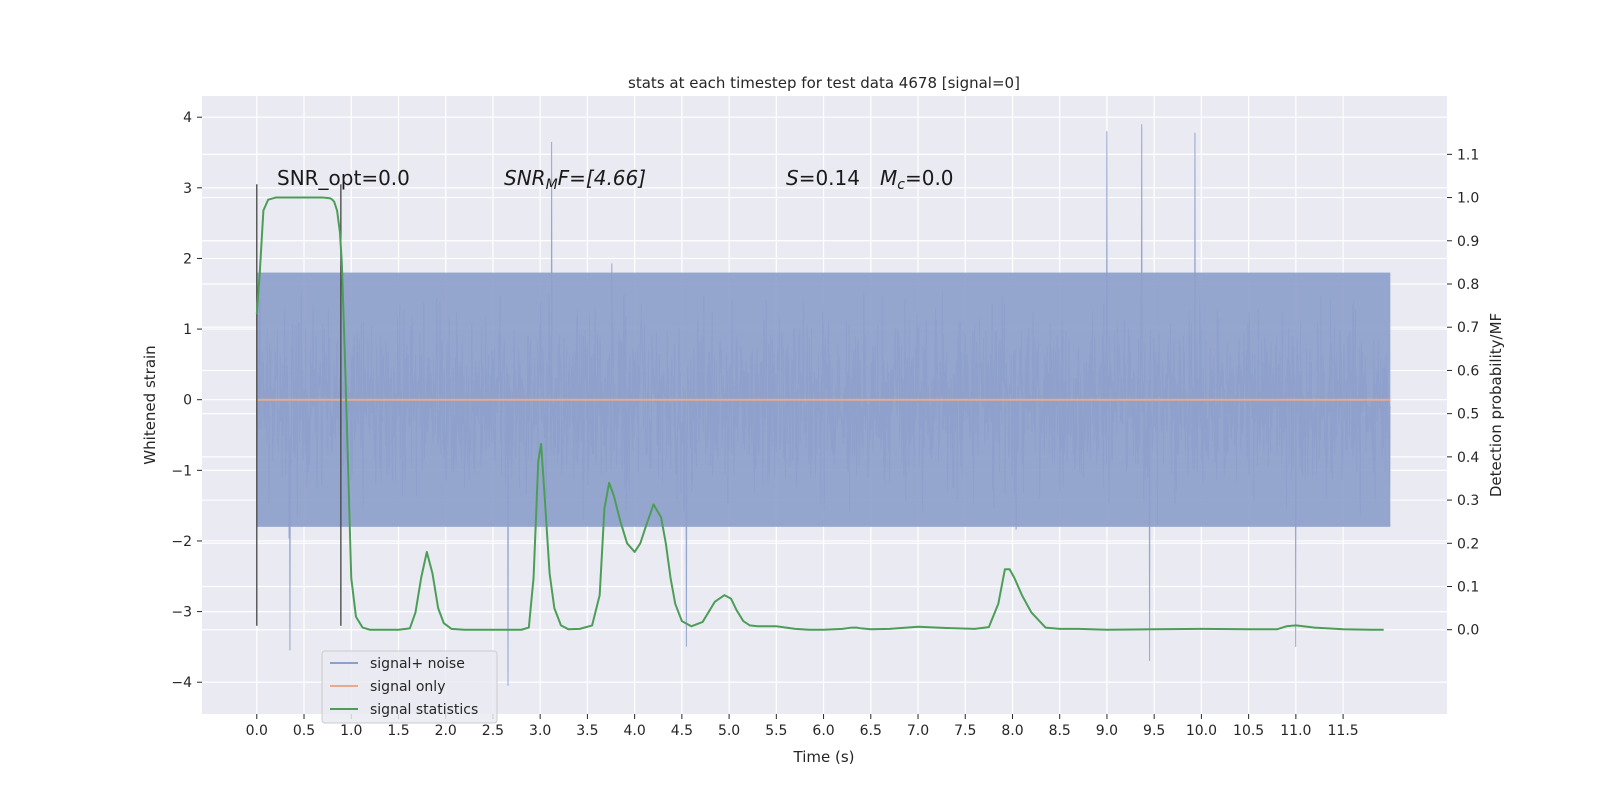  What do you see at coordinates (1496, 405) in the screenshot?
I see `y2-axis-label: Detection probability/MF` at bounding box center [1496, 405].